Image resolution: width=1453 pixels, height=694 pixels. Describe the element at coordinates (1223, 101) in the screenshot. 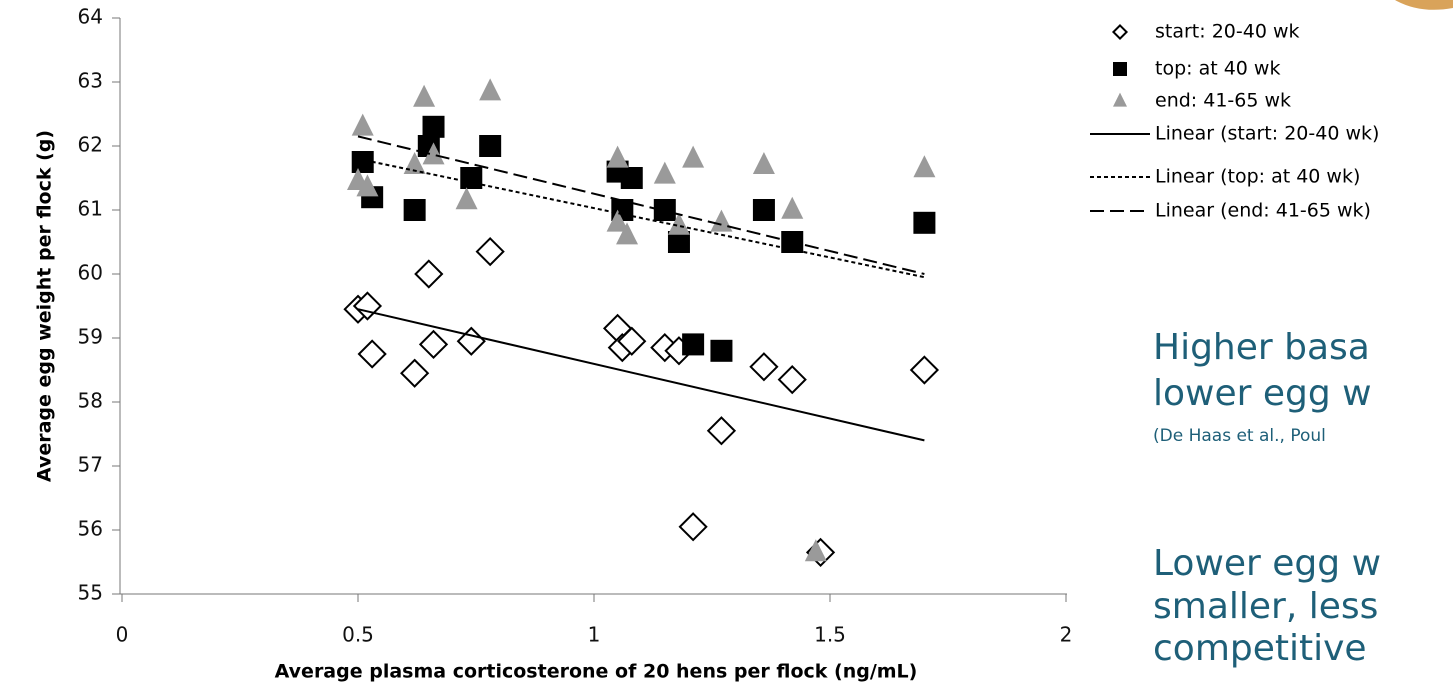

I see `legend-label: end: 41-65 wk` at that location.